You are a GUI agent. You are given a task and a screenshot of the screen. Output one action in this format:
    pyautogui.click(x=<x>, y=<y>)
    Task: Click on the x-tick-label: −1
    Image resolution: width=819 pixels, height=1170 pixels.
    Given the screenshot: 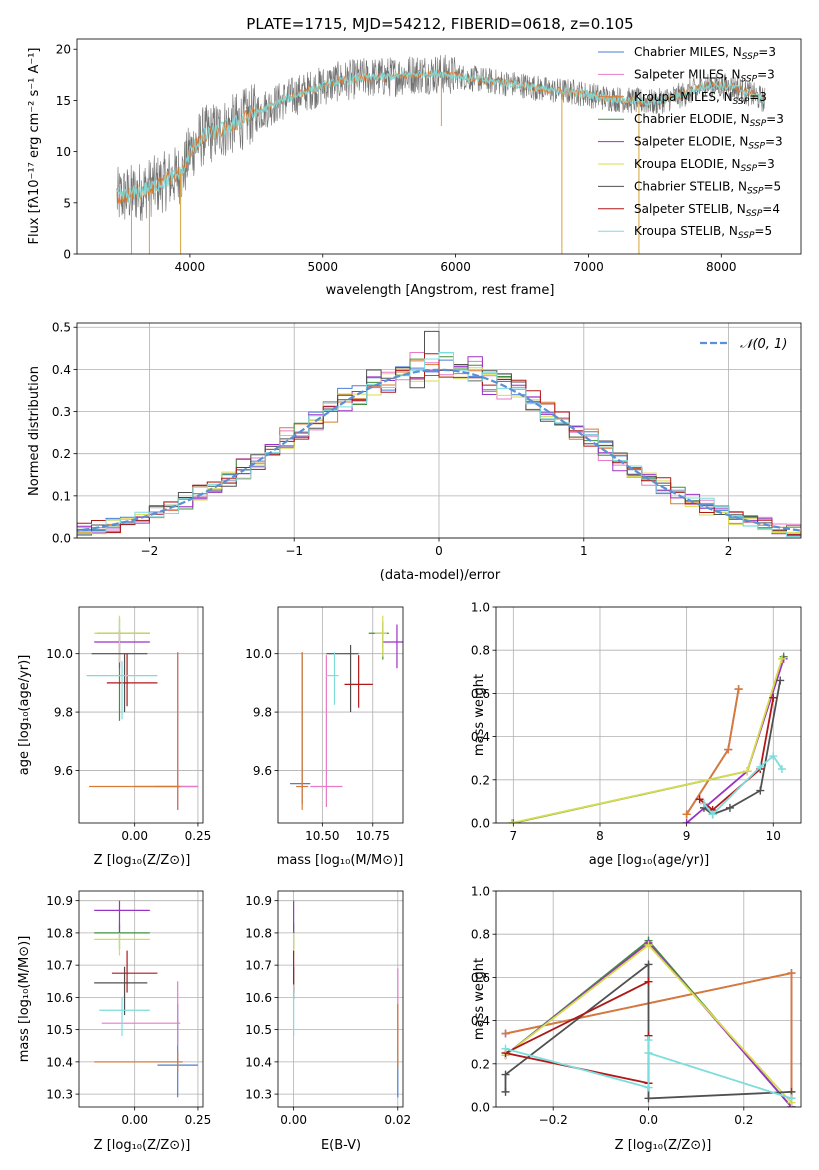 What is the action you would take?
    pyautogui.click(x=294, y=551)
    